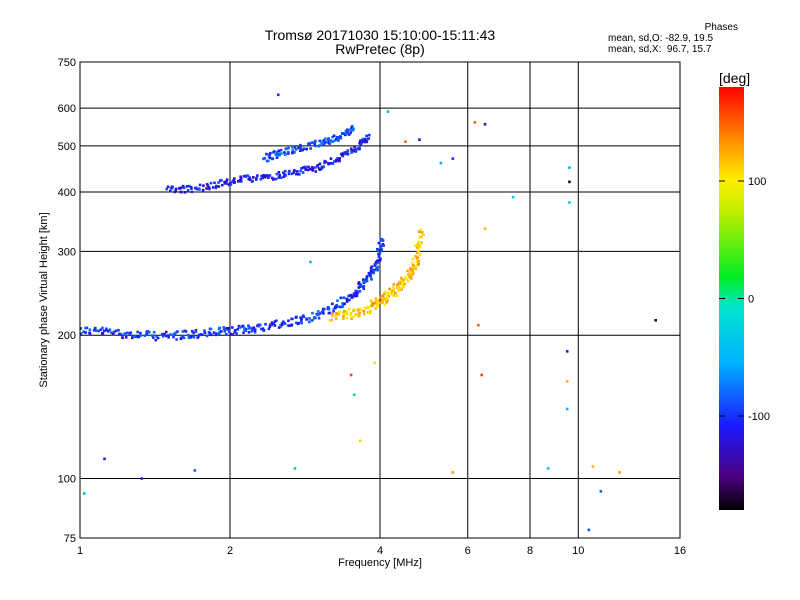 This screenshot has width=800, height=600. What do you see at coordinates (380, 35) in the screenshot?
I see `chart-title: Tromsø 20171030 15:10:00-15:11:43` at bounding box center [380, 35].